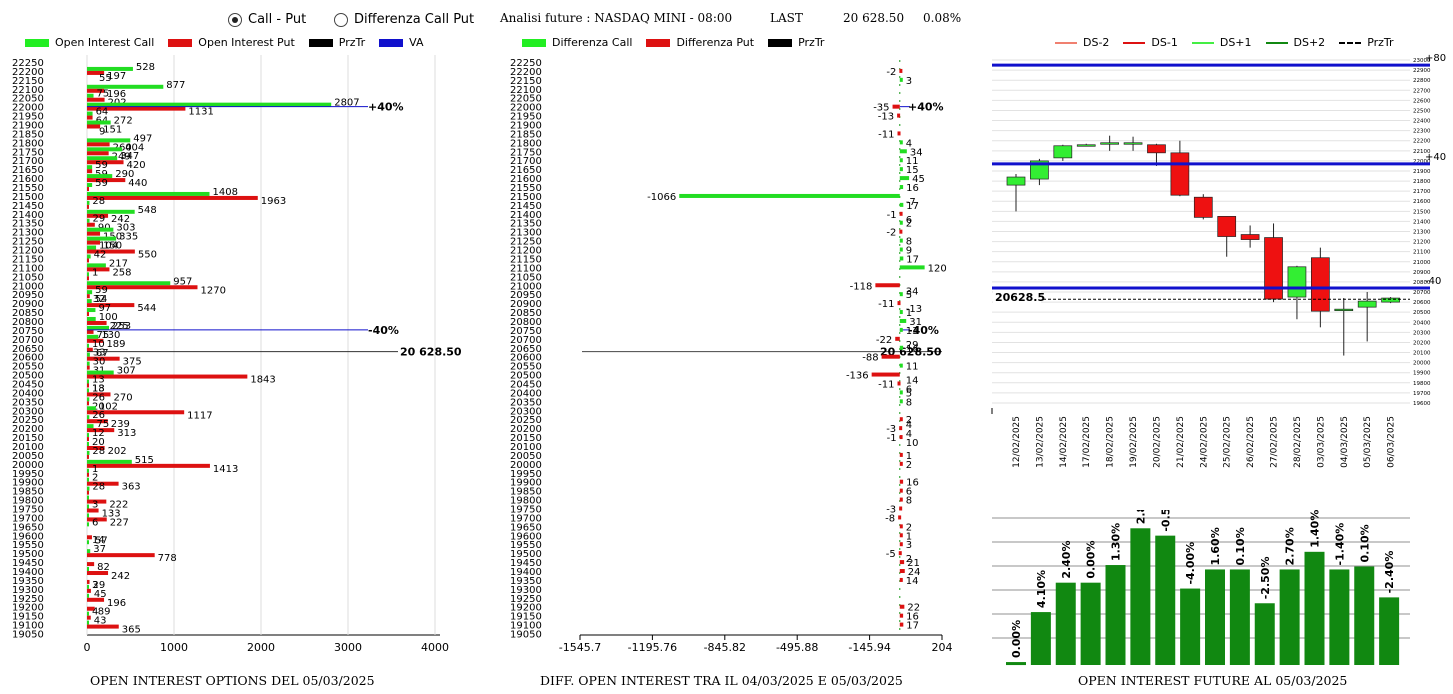 The height and width of the screenshot is (694, 1453). I want to click on call-value-label: 290, so click(124, 174).